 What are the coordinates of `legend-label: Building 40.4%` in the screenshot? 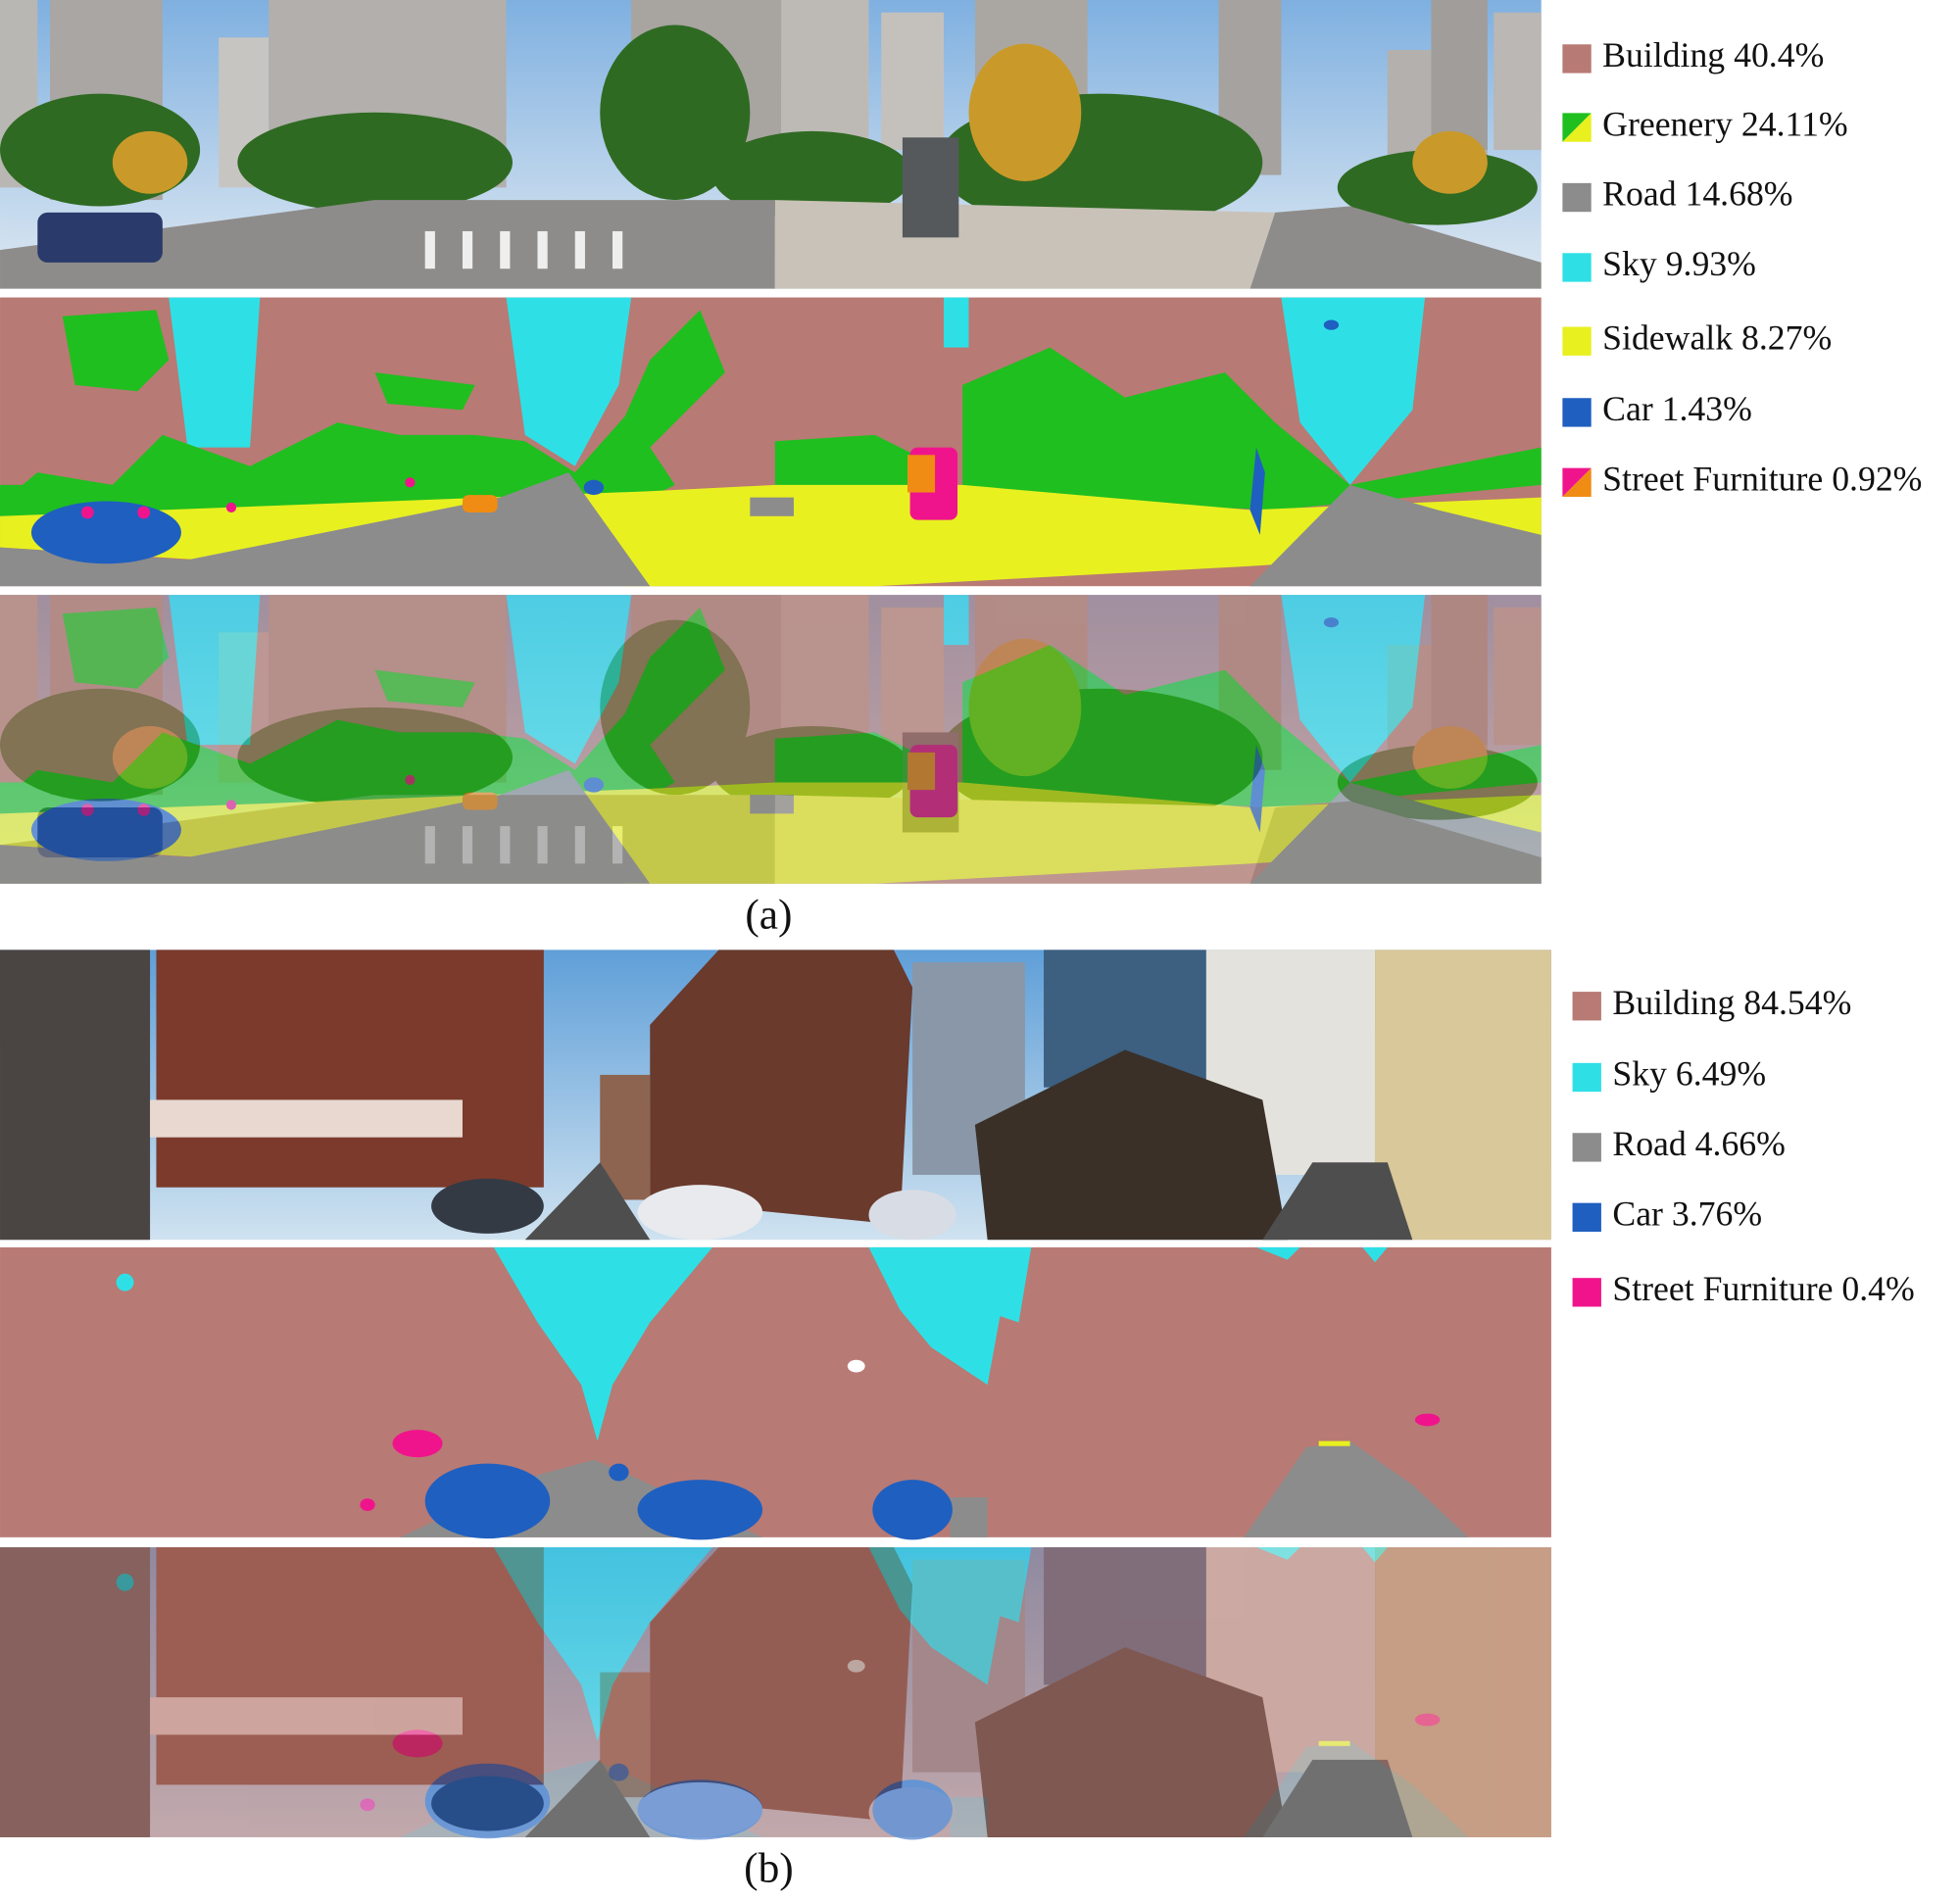 It's located at (1713, 54).